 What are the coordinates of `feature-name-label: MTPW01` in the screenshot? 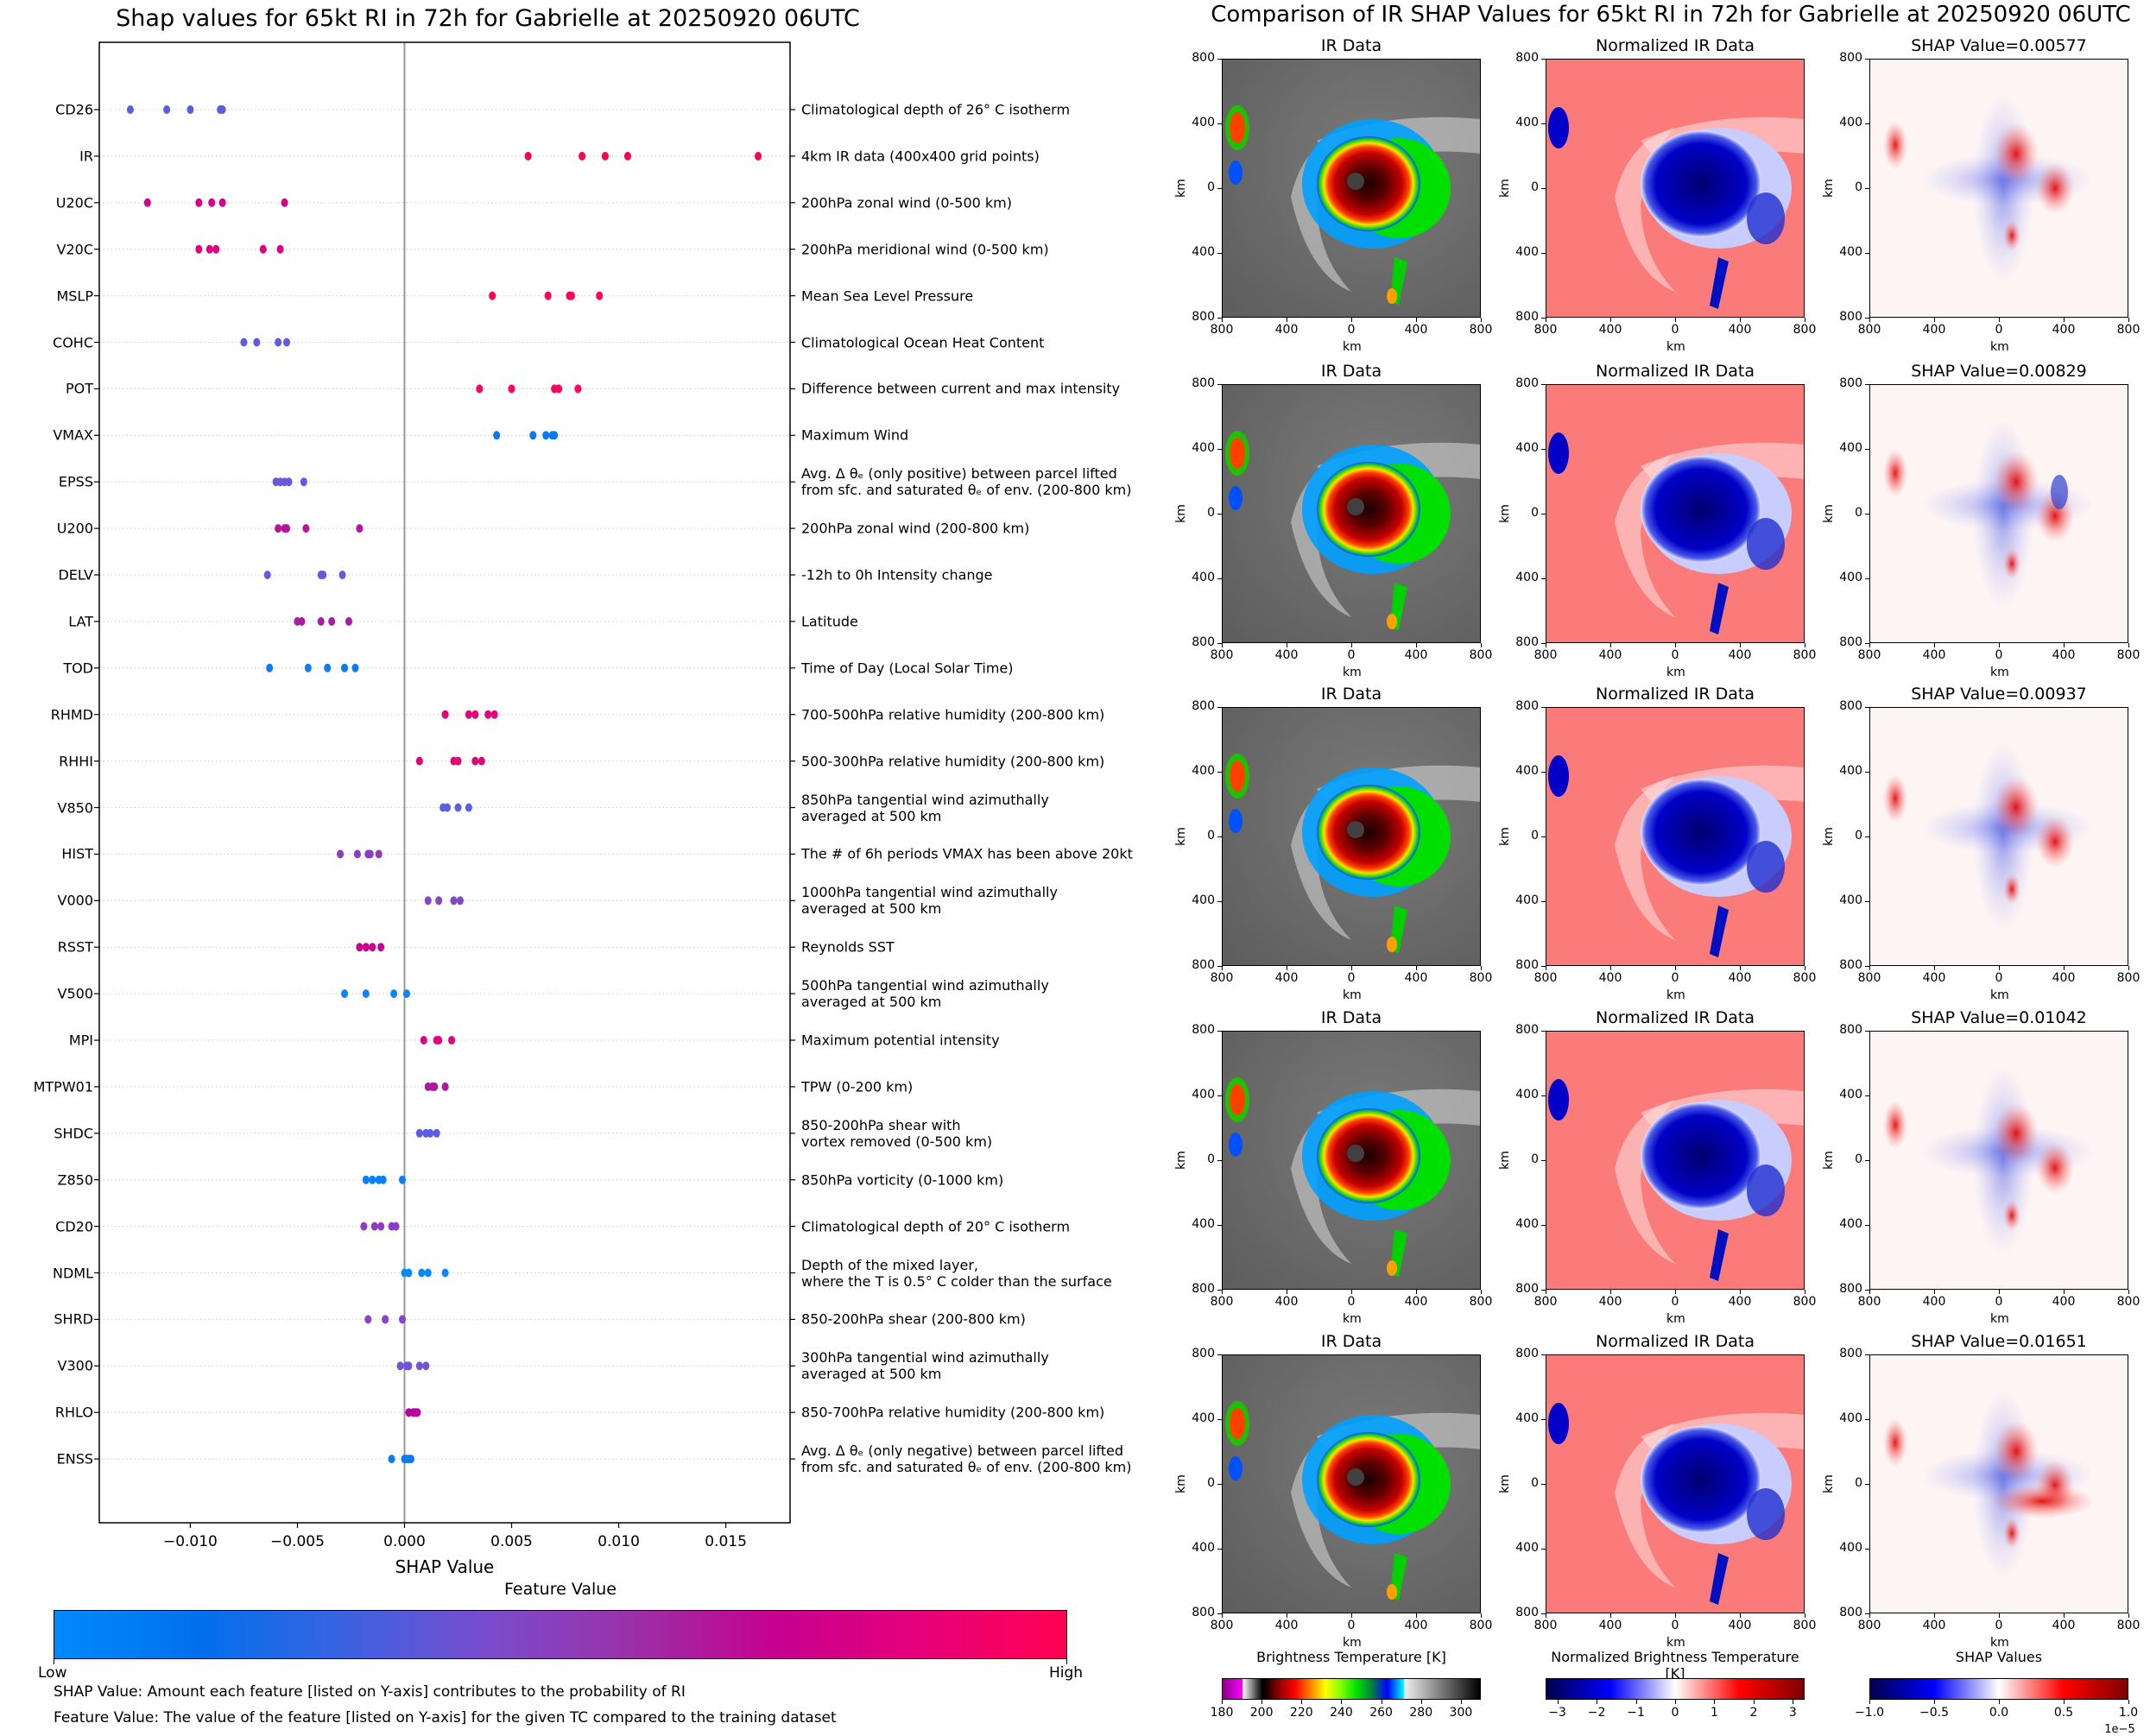 It's located at (63, 1086).